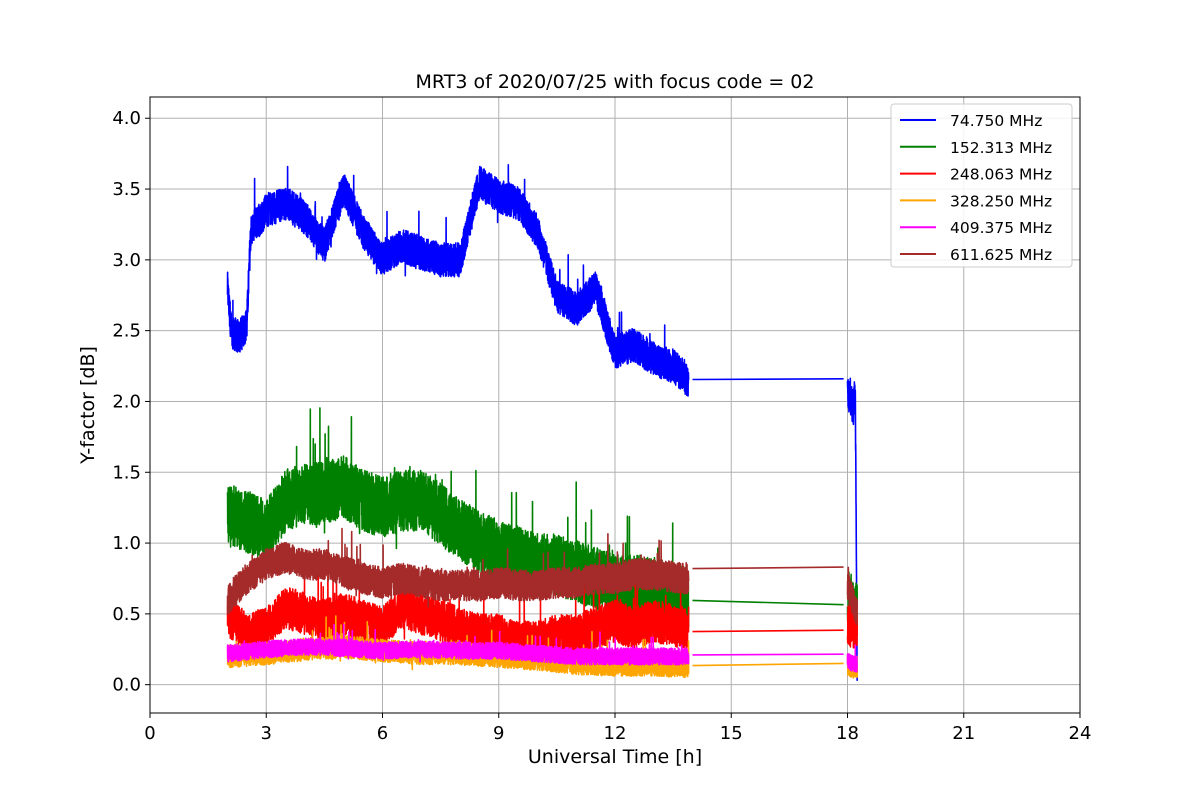  What do you see at coordinates (1001, 201) in the screenshot?
I see `legend-label: 328.250 MHz` at bounding box center [1001, 201].